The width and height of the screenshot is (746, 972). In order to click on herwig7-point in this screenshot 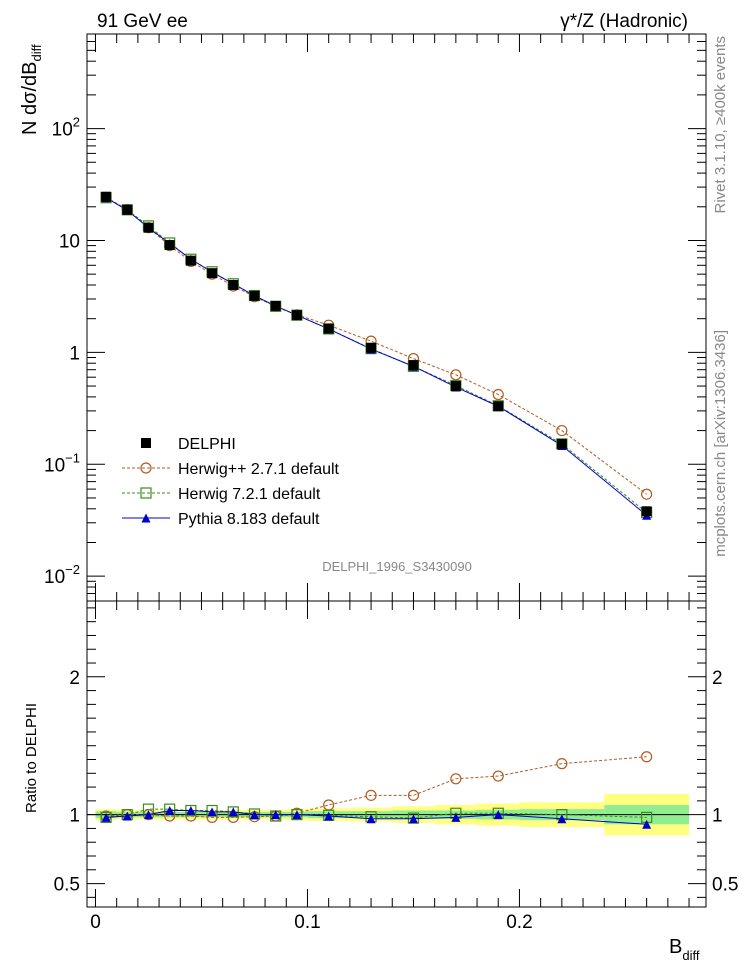, I will do `click(146, 493)`.